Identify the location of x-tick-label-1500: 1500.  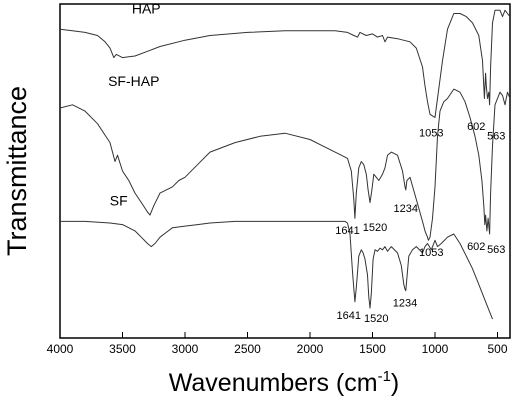
(372, 349).